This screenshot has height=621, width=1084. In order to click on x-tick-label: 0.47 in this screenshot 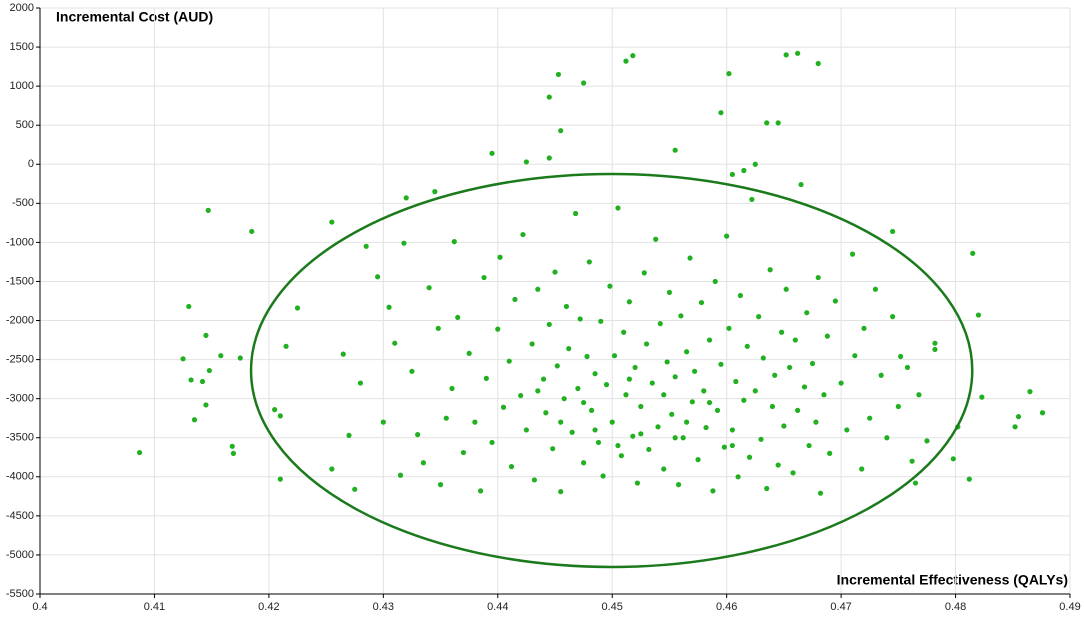, I will do `click(840, 607)`.